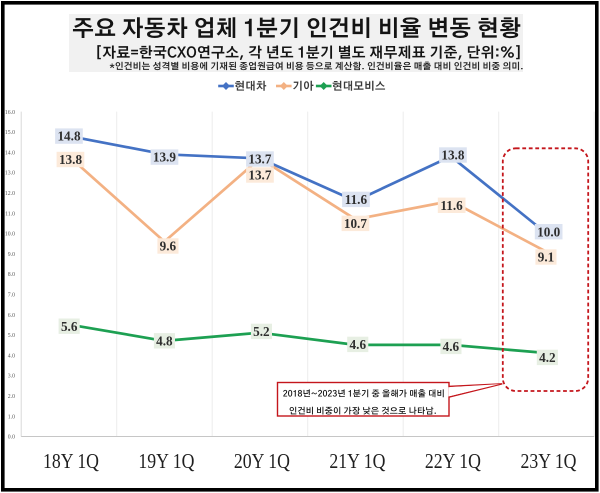  What do you see at coordinates (11, 255) in the screenshot?
I see `svg-text: 9.0` at bounding box center [11, 255].